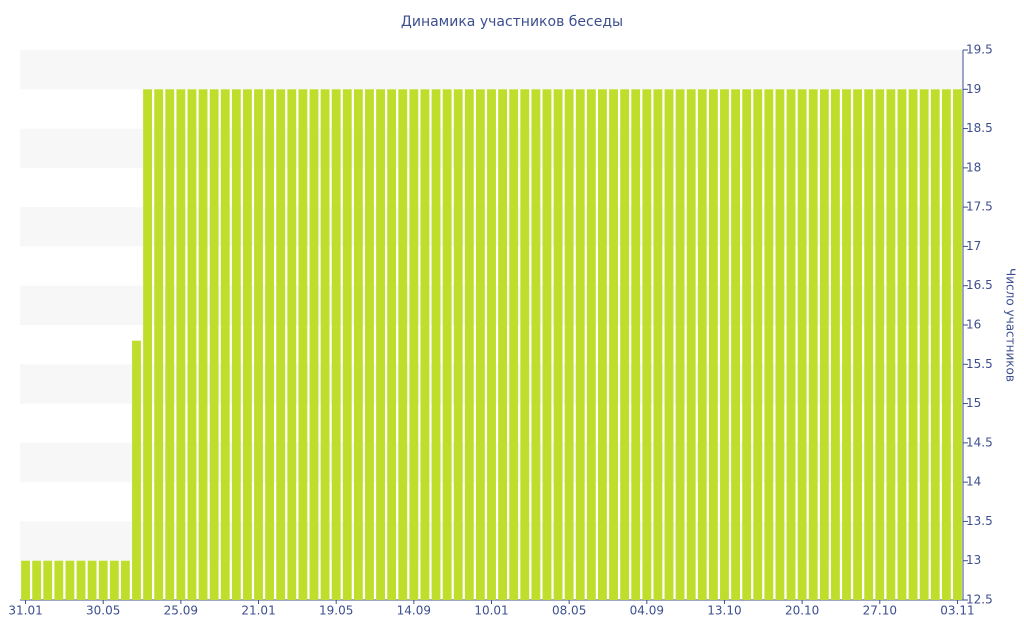 This screenshot has height=640, width=1024. Describe the element at coordinates (979, 521) in the screenshot. I see `y-tick-label: 13.5` at that location.